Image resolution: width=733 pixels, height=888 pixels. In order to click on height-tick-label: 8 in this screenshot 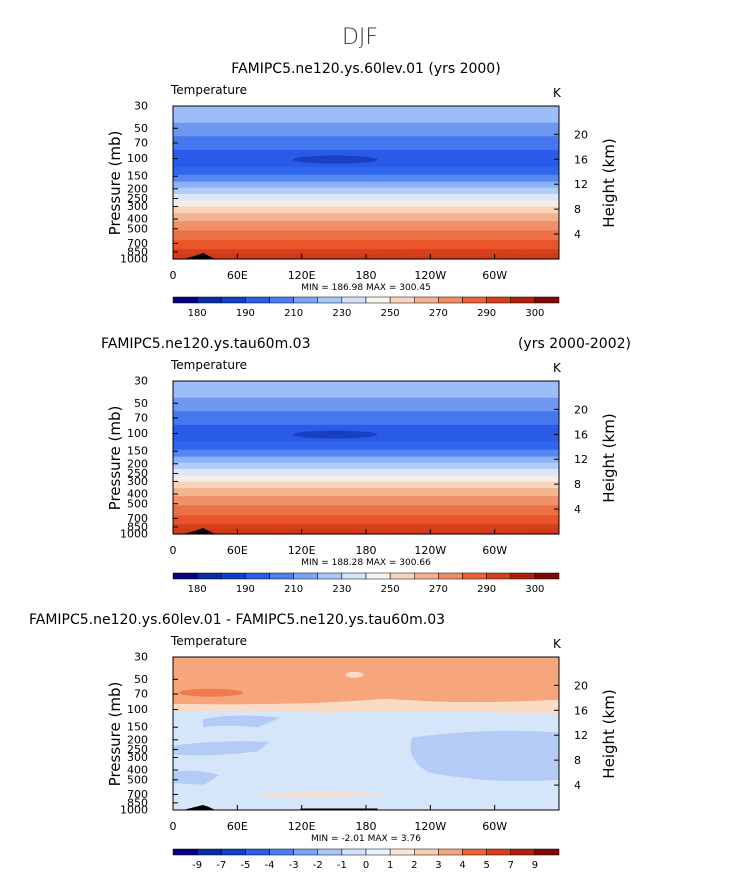, I will do `click(577, 760)`.